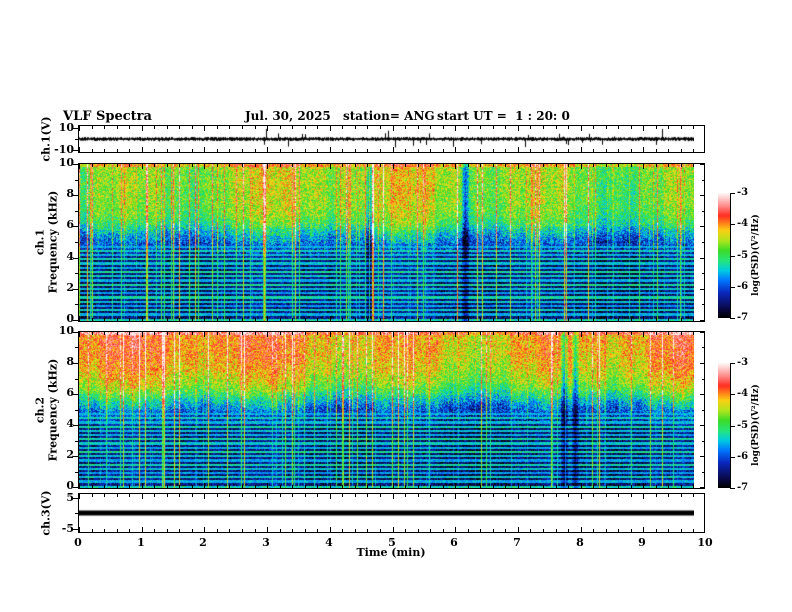 Image resolution: width=792 pixels, height=612 pixels. I want to click on colorbar-tick-label: -7, so click(743, 487).